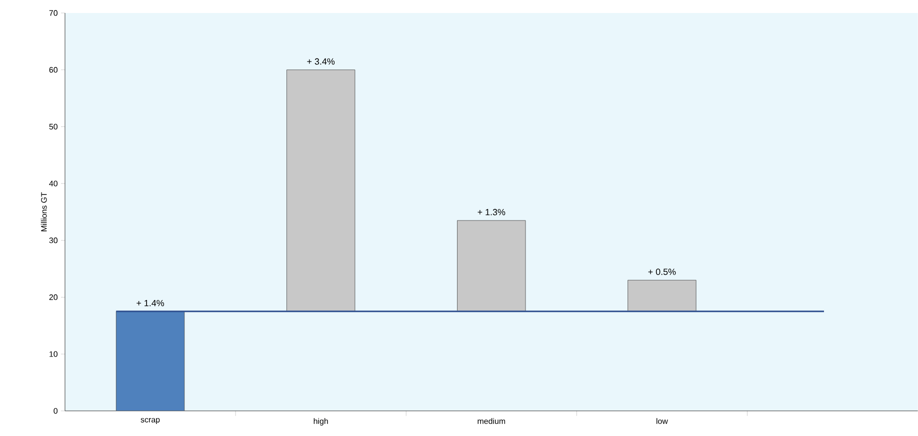  Describe the element at coordinates (321, 61) in the screenshot. I see `annotation: + 3.4%` at that location.